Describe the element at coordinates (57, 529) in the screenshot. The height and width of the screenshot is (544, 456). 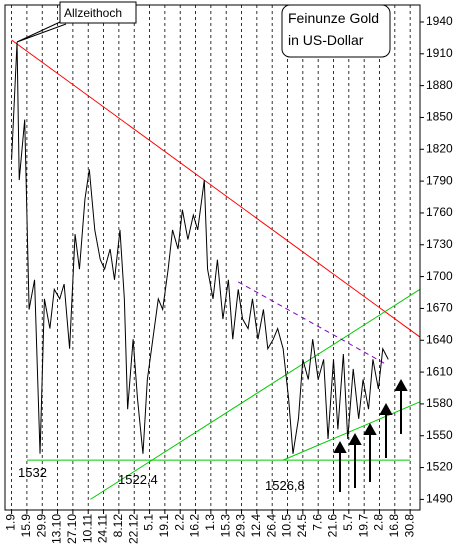
I see `x-tick-label: 13.10` at that location.